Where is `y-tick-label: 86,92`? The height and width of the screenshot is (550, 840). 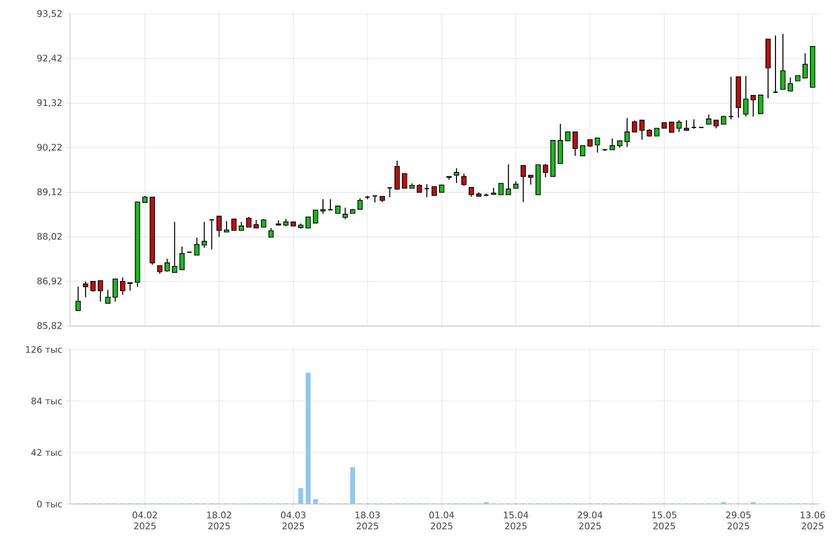 y-tick-label: 86,92 is located at coordinates (49, 282).